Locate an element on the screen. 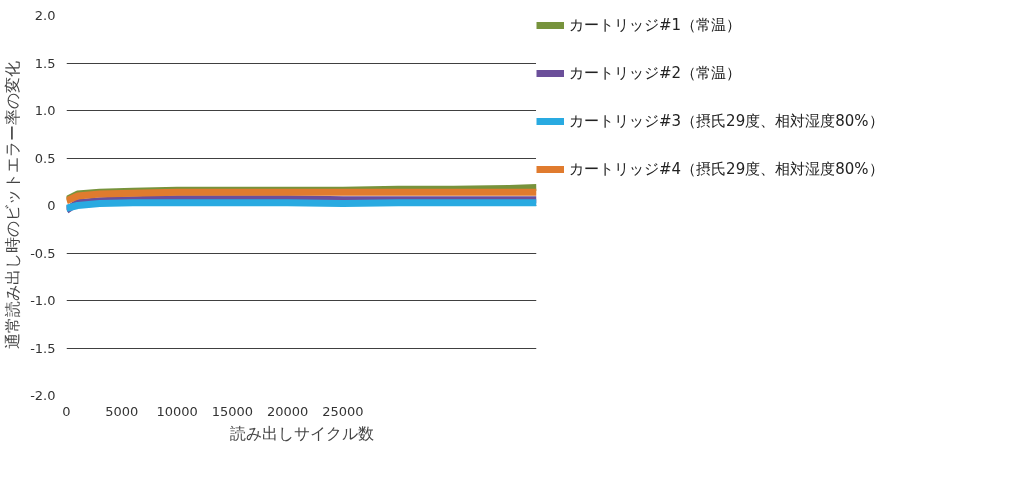 This screenshot has height=483, width=1022. x-tick-label: 0 is located at coordinates (66, 411).